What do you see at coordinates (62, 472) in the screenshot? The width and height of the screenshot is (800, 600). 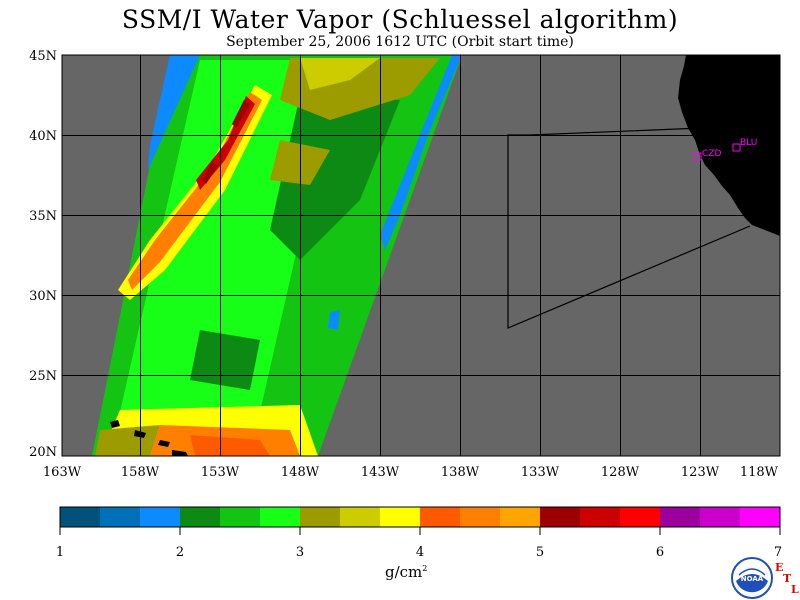 I see `lon-label: 163W` at bounding box center [62, 472].